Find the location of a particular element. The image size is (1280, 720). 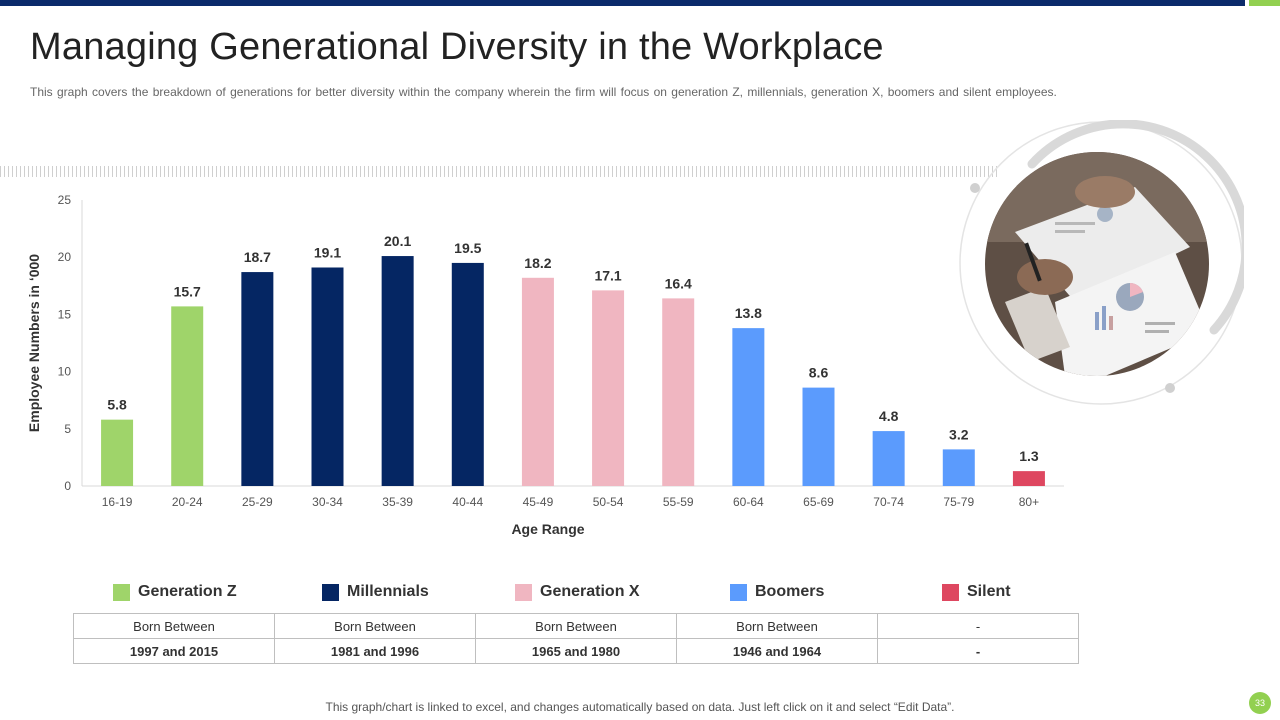

top-accent-bar is located at coordinates (1264, 3).